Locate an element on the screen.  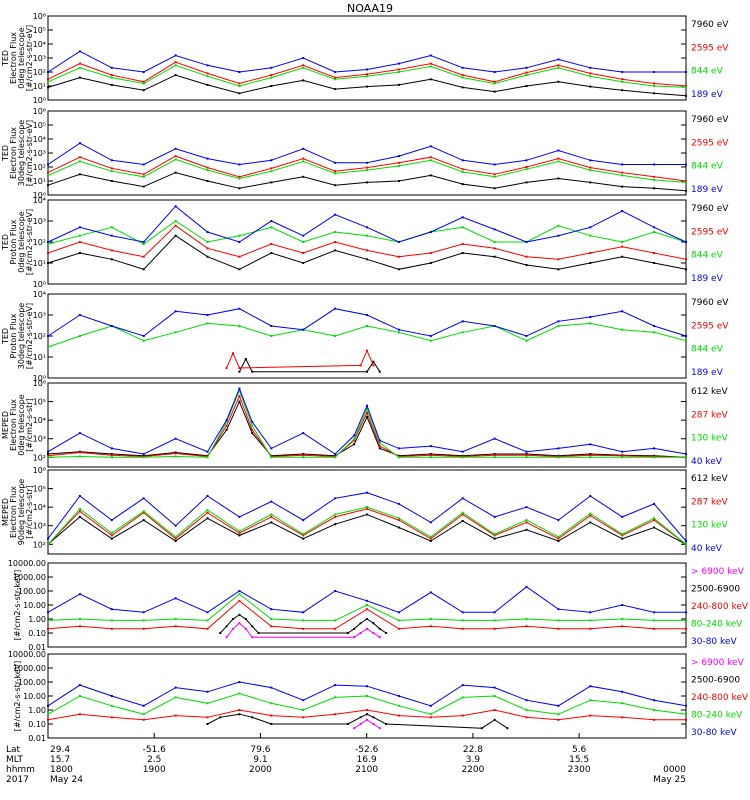
y-tick-label: 10⁶ is located at coordinates (39, 470).